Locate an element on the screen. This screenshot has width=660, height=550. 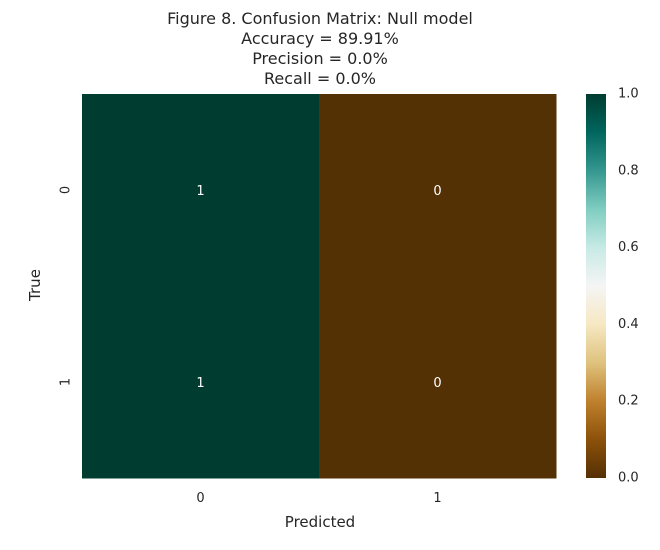
title-line: Precision = 0.0% is located at coordinates (320, 58).